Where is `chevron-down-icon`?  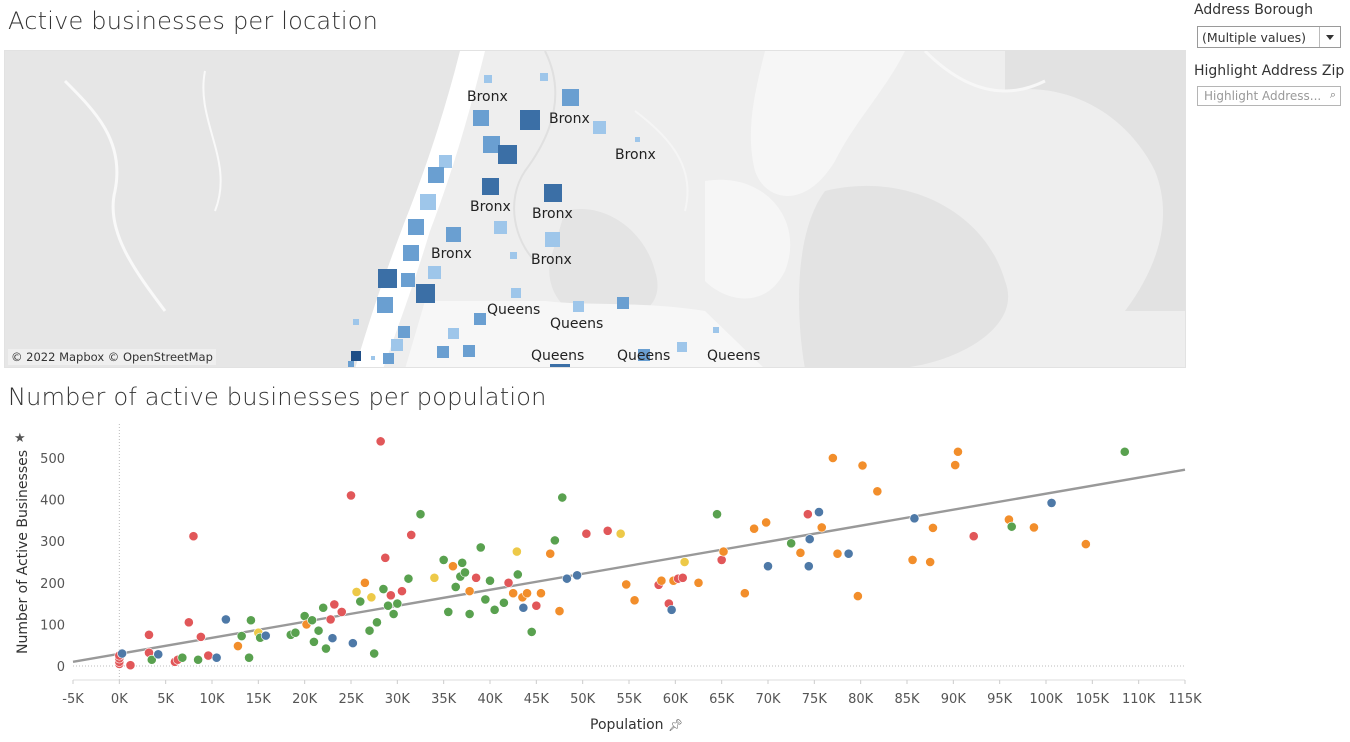
chevron-down-icon is located at coordinates (1329, 37).